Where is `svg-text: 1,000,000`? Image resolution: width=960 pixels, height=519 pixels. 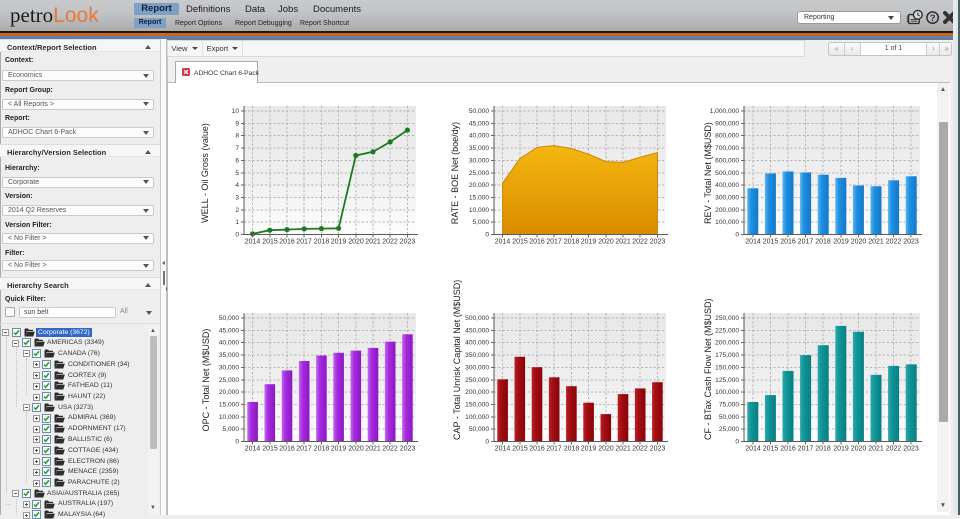 svg-text: 1,000,000 is located at coordinates (725, 111).